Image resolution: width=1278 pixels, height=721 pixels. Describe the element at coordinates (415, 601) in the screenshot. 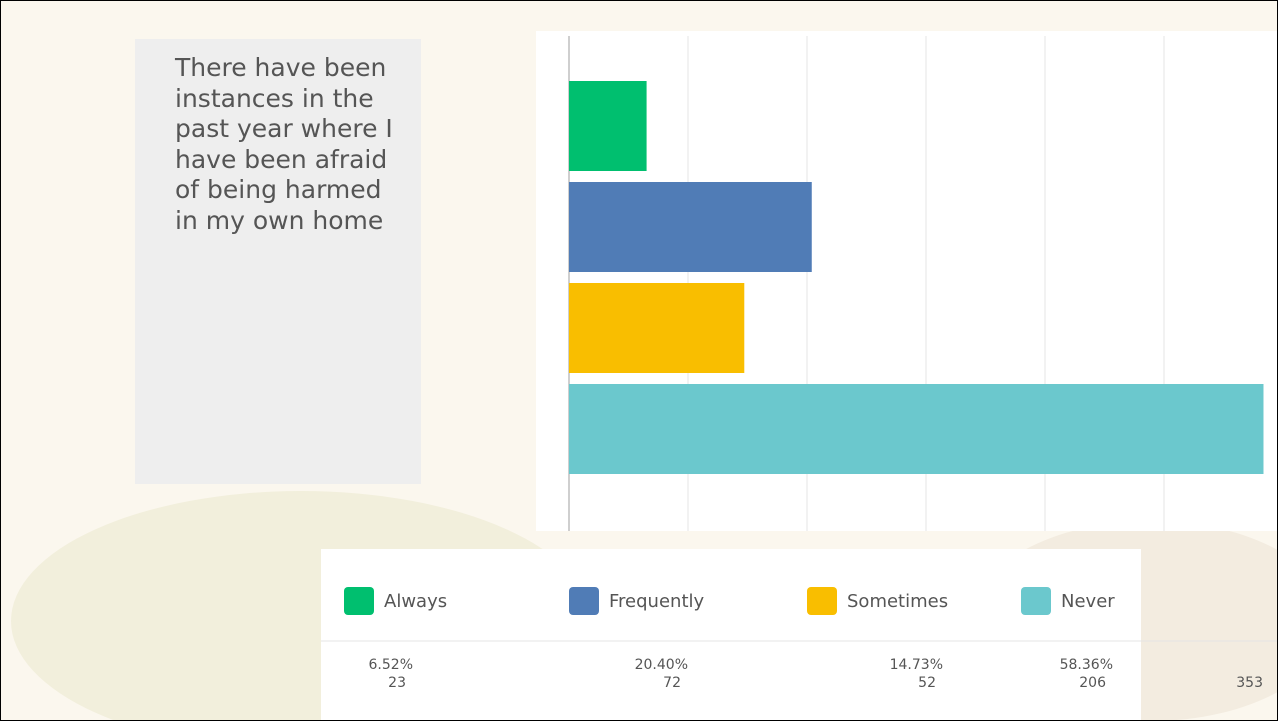

I see `legend-label: Always` at that location.